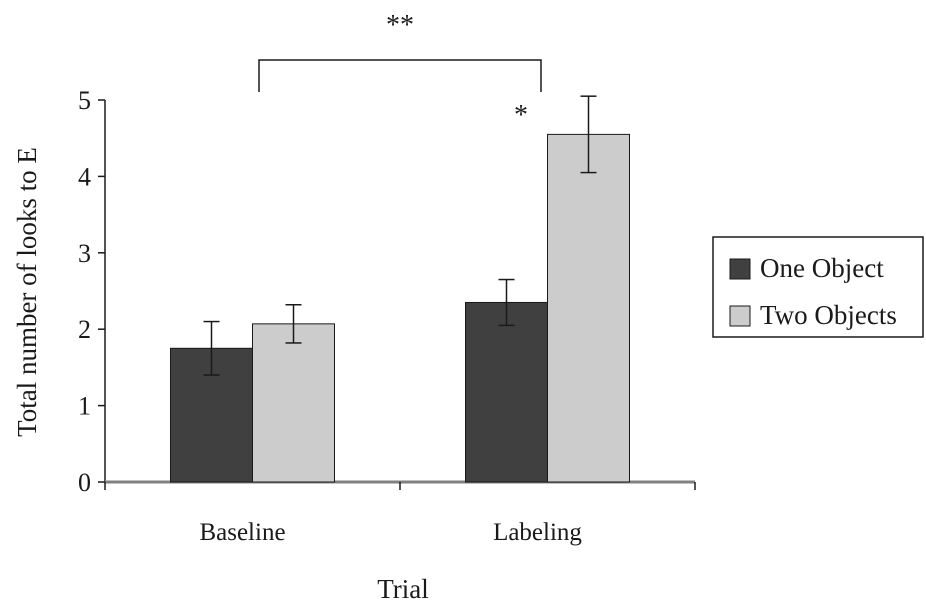  Describe the element at coordinates (84, 176) in the screenshot. I see `y-tick-label: 4` at that location.